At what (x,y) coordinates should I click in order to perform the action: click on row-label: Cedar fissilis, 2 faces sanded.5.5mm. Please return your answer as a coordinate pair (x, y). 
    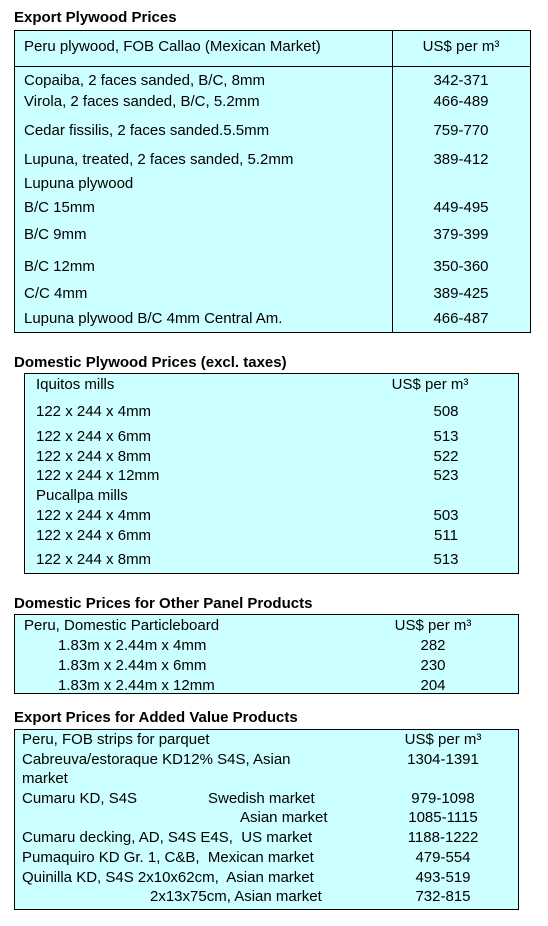
    Looking at the image, I should click on (147, 130).